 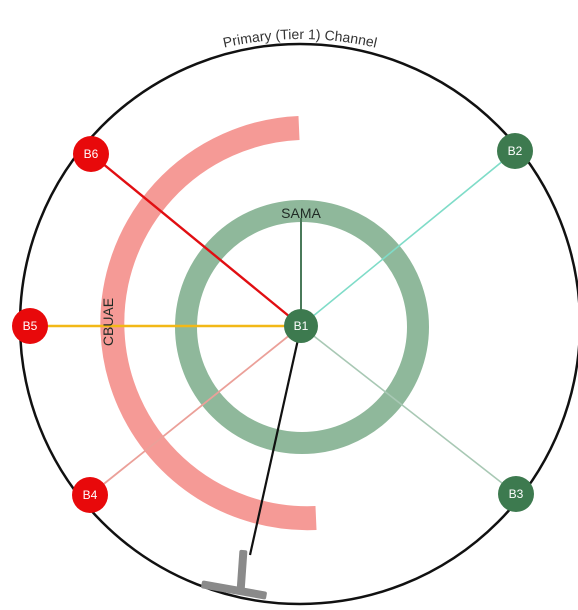 What do you see at coordinates (301, 213) in the screenshot?
I see `sama-label: SAMA` at bounding box center [301, 213].